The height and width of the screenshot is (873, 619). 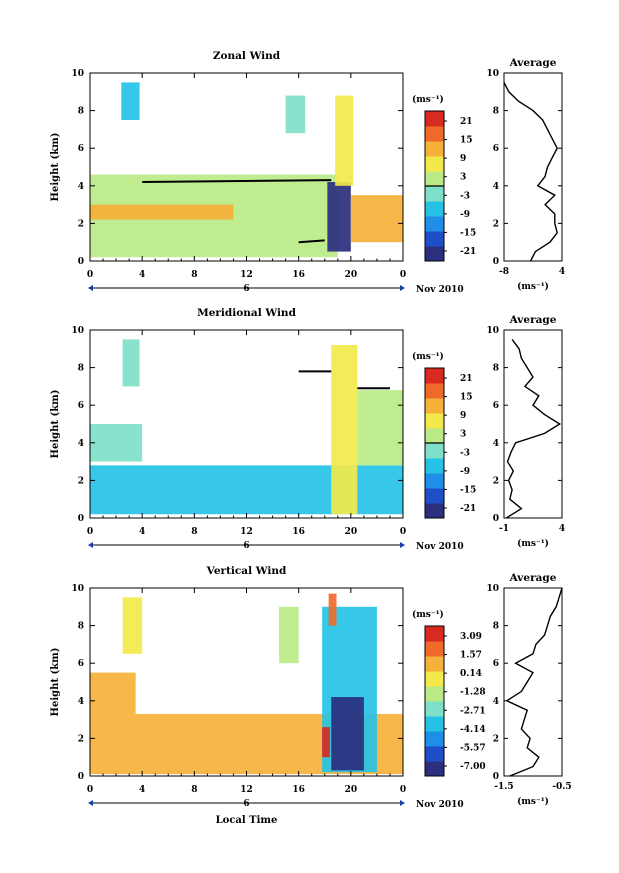 What do you see at coordinates (496, 519) in the screenshot?
I see `average-y-tick-label: 0` at bounding box center [496, 519].